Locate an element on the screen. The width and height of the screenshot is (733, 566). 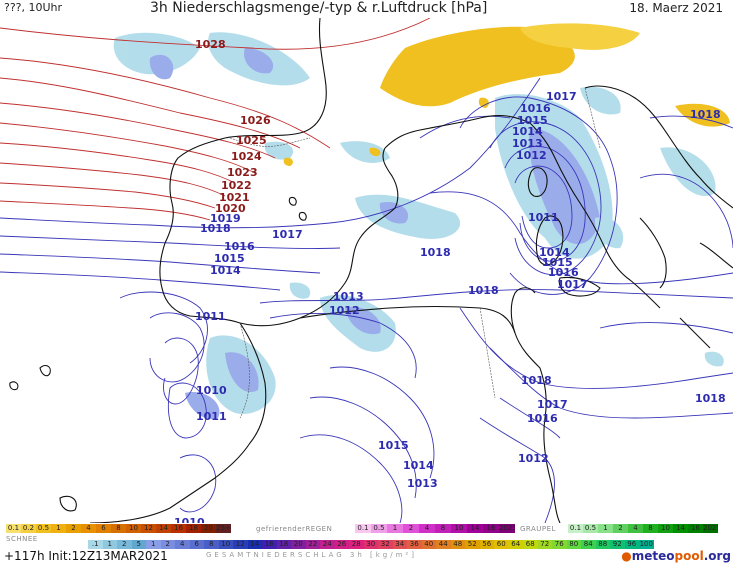
legend-swatch: 68 is located at coordinates (530, 544).